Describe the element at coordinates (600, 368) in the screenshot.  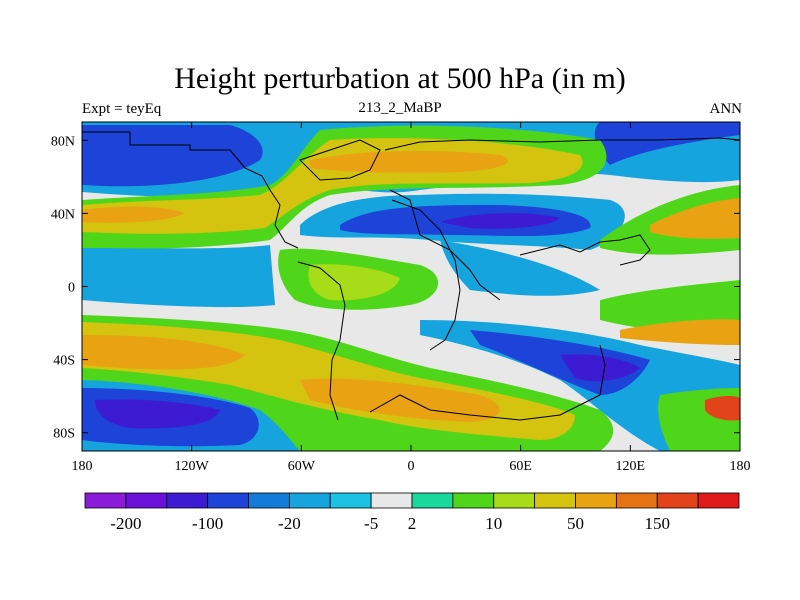
I see `field-band-se-deep` at that location.